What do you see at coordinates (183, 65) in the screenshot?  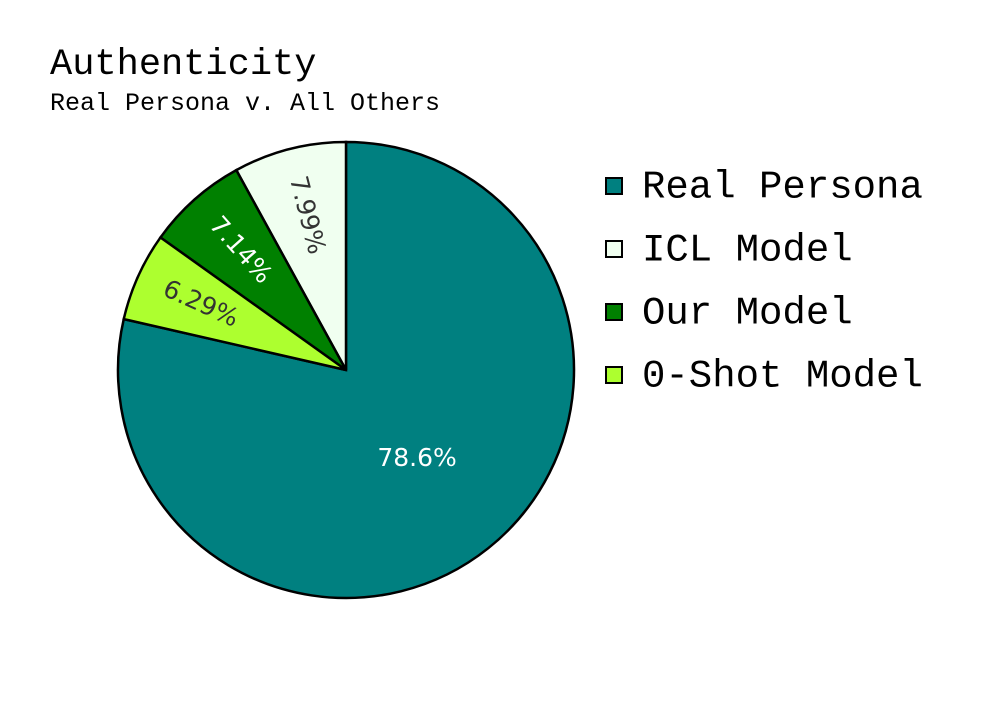 I see `chart-title: Authenticity` at bounding box center [183, 65].